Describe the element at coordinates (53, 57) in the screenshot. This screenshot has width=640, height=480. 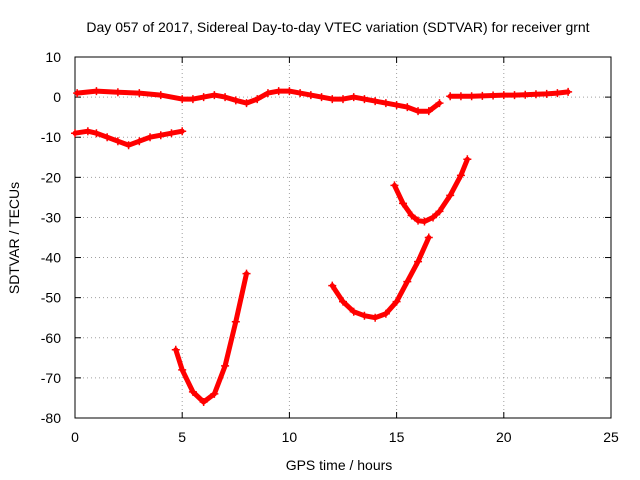
I see `y-tick-label: 10` at that location.